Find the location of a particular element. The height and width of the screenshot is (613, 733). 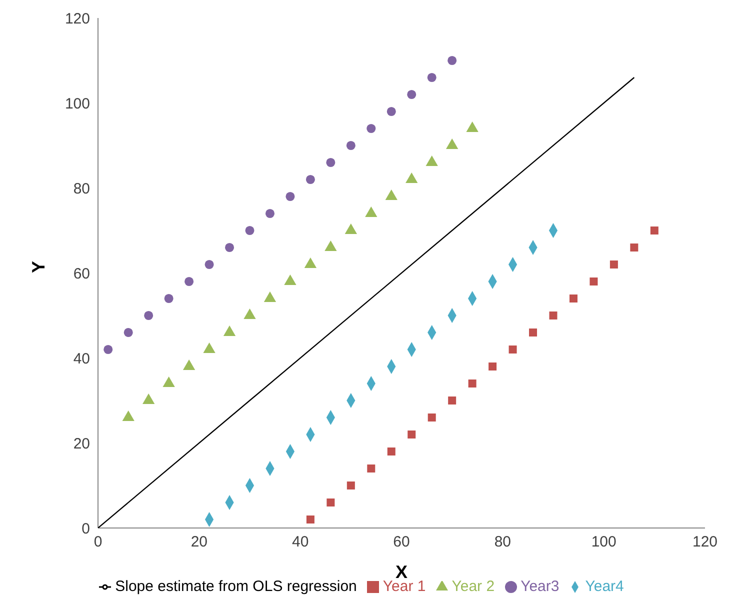

legend-label: Year 2 is located at coordinates (473, 586).